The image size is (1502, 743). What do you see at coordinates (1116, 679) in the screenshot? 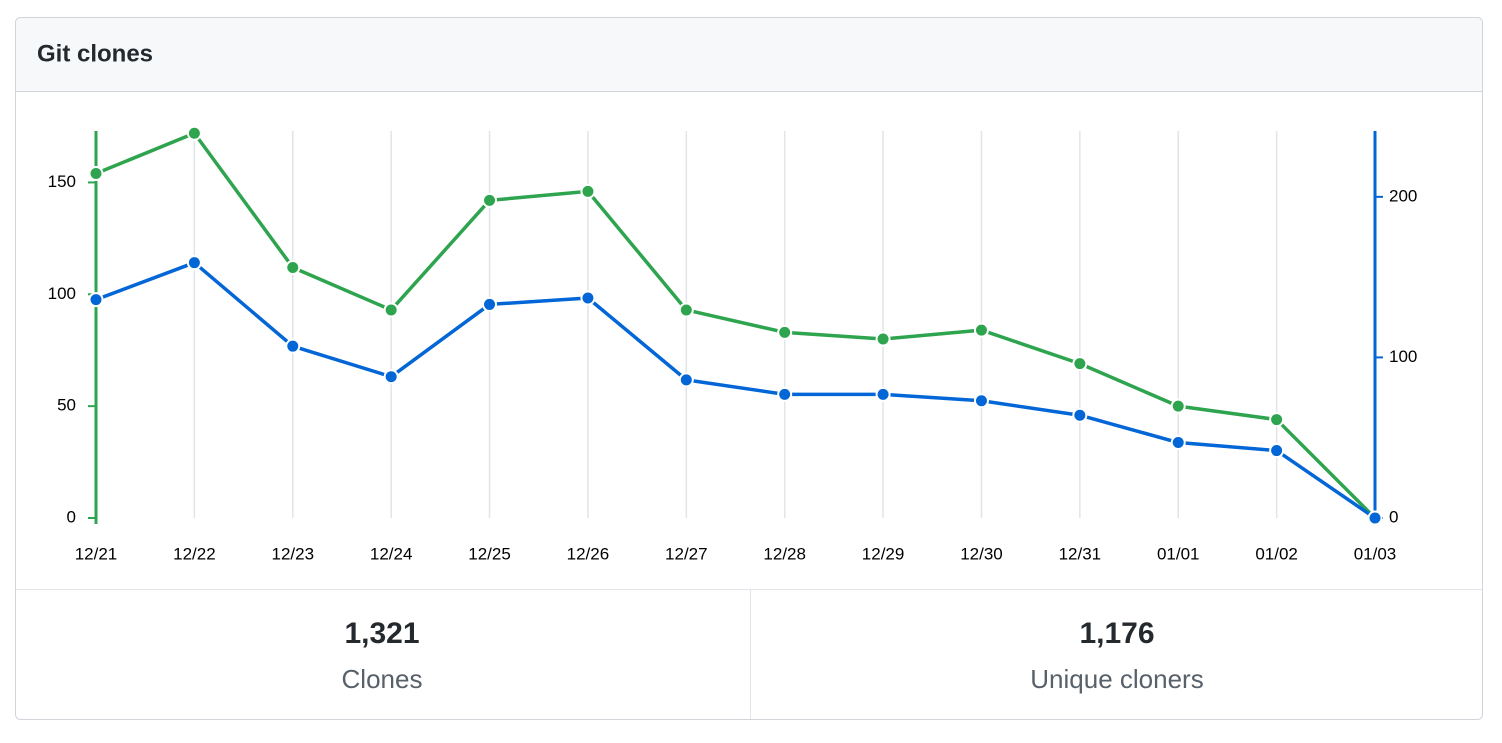
I see `summary-label: Unique cloners` at bounding box center [1116, 679].